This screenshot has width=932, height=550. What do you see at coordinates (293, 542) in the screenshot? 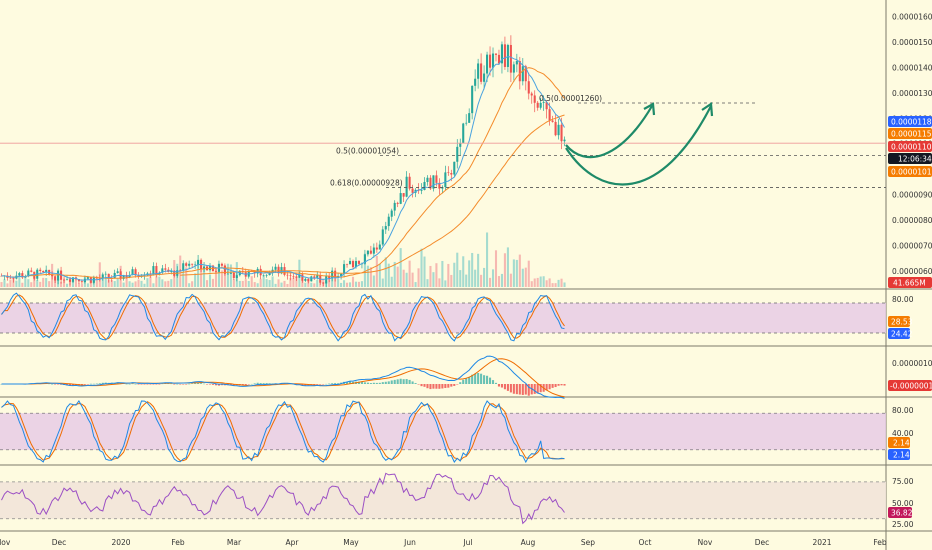
I see `time-tick-label: Apr` at bounding box center [293, 542].